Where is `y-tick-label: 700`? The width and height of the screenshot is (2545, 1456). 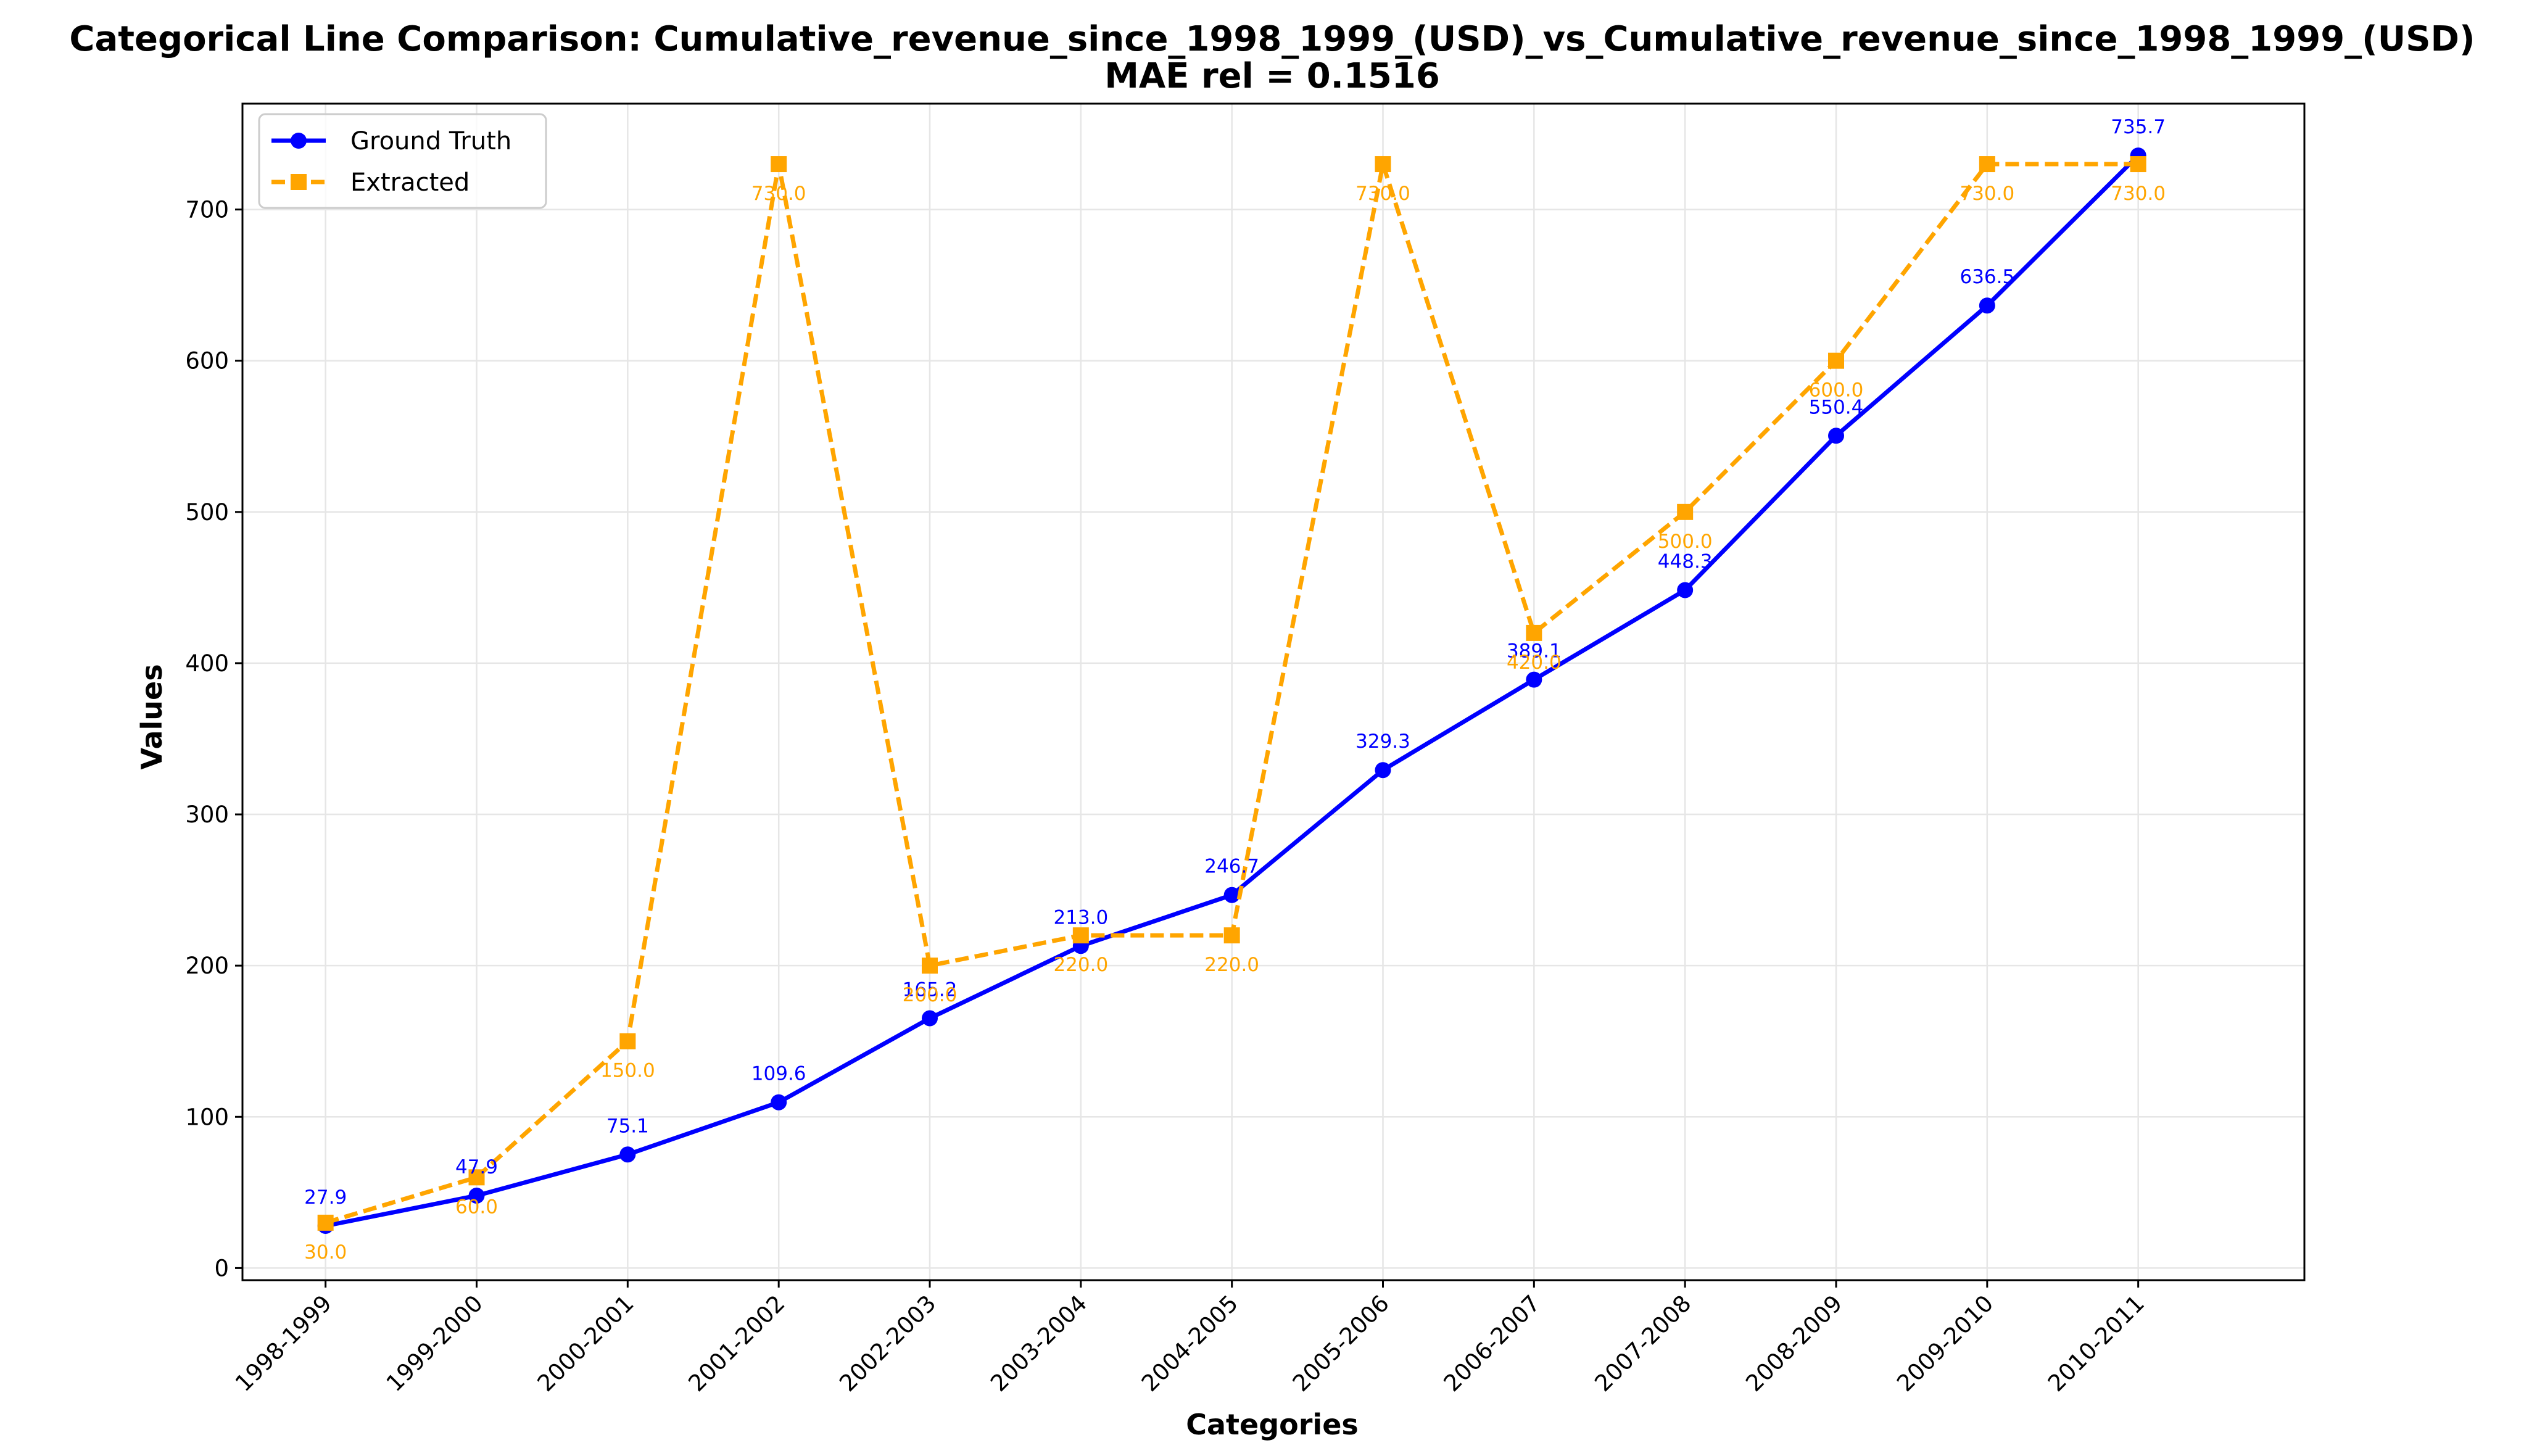
y-tick-label: 700 is located at coordinates (207, 210).